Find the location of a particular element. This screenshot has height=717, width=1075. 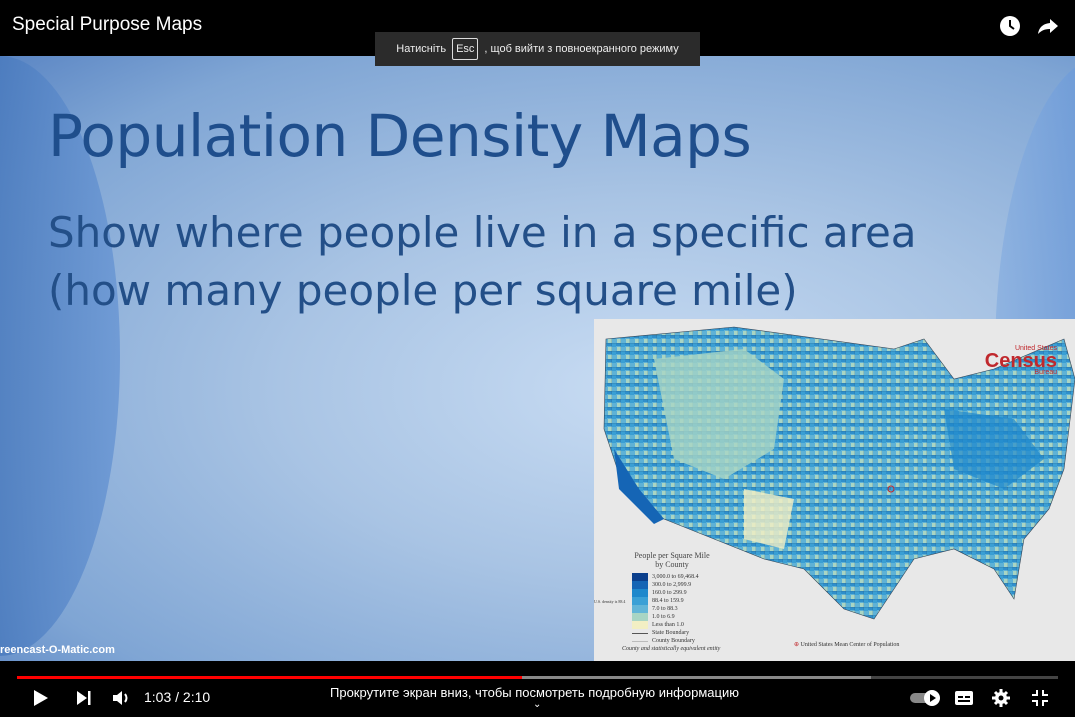

census-logo: United States Census Bureau is located at coordinates (1021, 361).